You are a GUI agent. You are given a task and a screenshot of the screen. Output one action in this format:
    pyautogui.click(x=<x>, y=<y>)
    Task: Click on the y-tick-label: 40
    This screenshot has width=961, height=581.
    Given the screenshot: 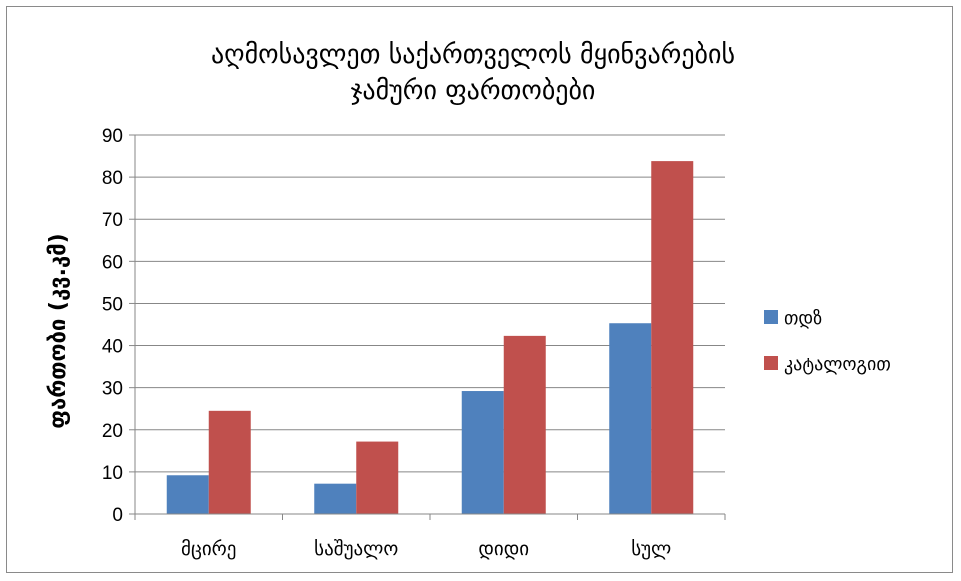 What is the action you would take?
    pyautogui.click(x=112, y=347)
    